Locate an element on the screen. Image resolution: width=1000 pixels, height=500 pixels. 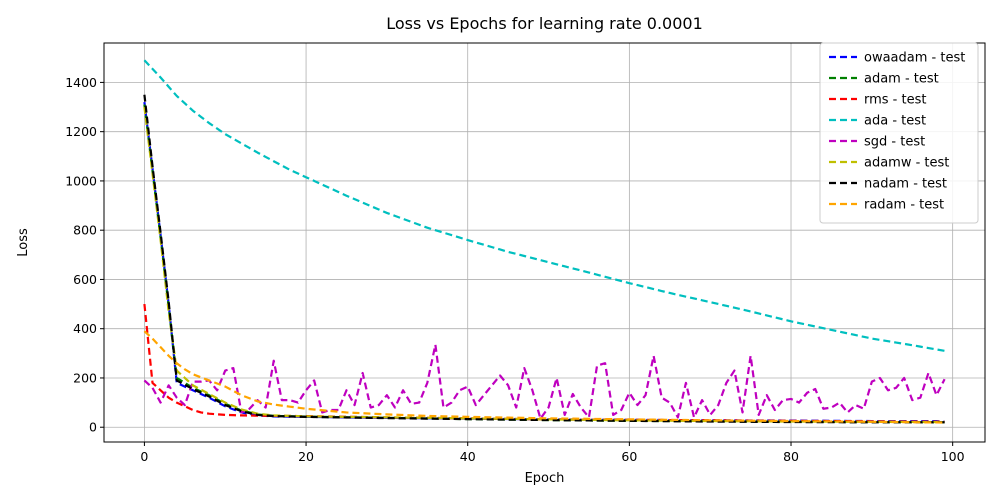
legend-label: ada - test is located at coordinates (895, 121).